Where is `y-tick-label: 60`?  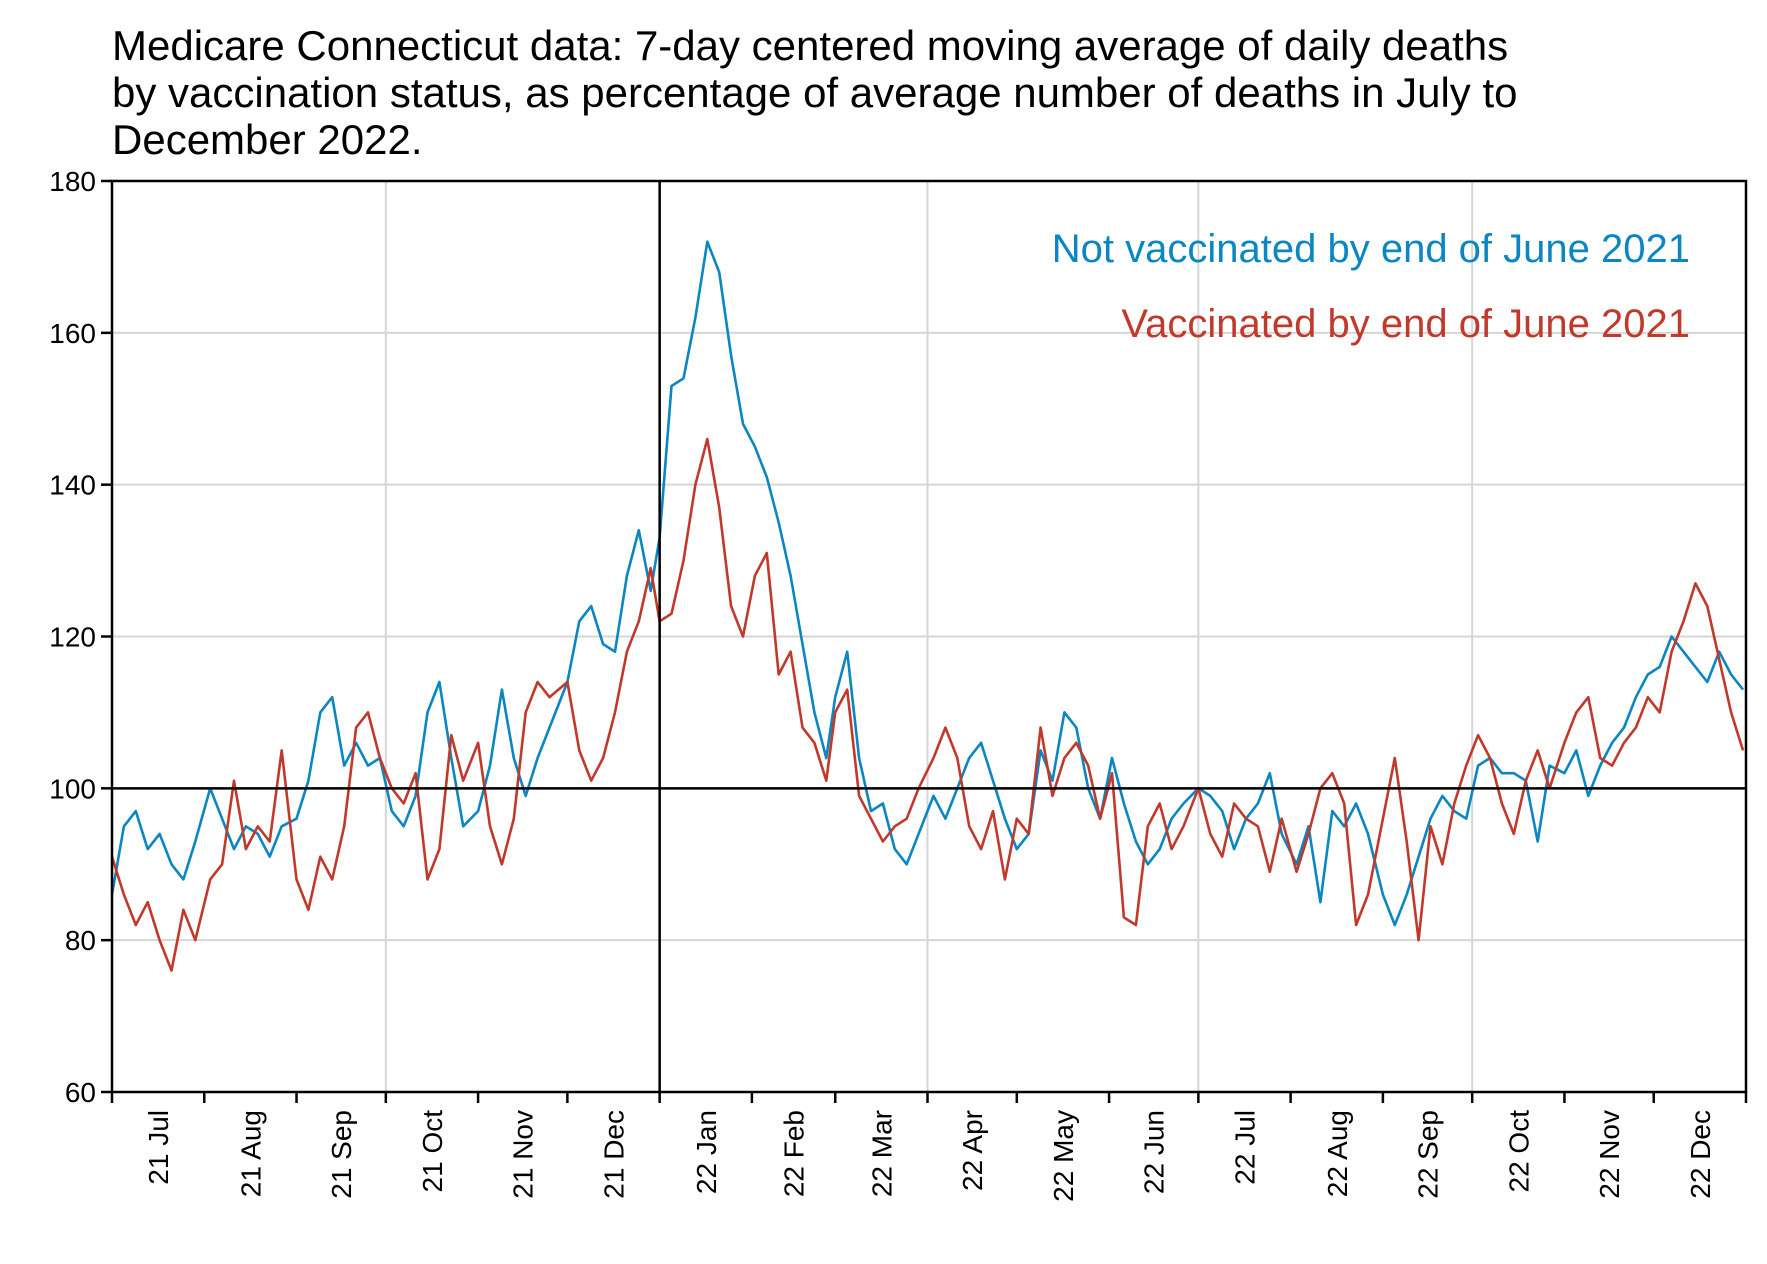
y-tick-label: 60 is located at coordinates (80, 1092).